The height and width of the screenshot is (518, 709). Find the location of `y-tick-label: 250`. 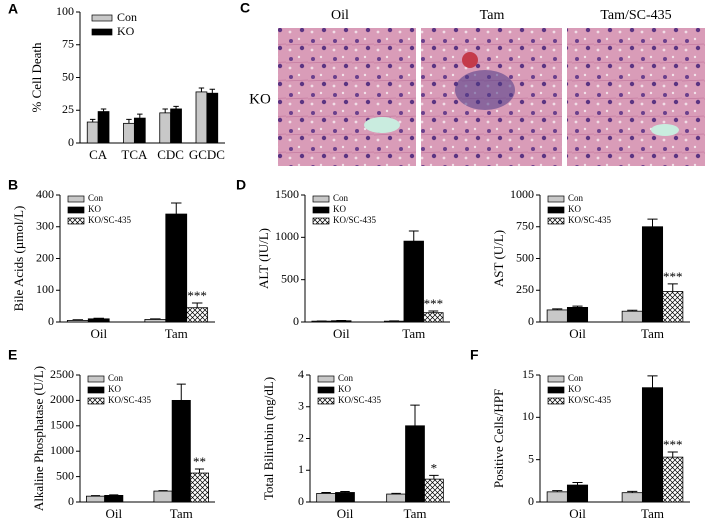

y-tick-label: 250 is located at coordinates (525, 289).